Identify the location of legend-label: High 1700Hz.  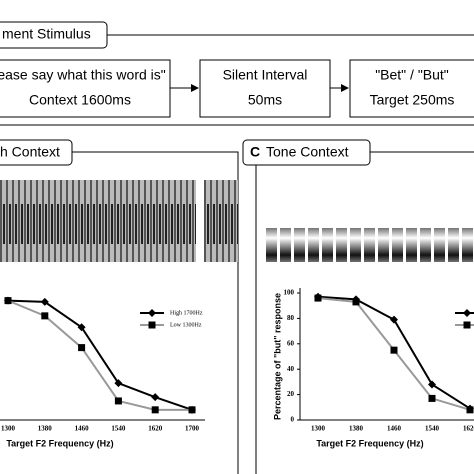
(186, 313).